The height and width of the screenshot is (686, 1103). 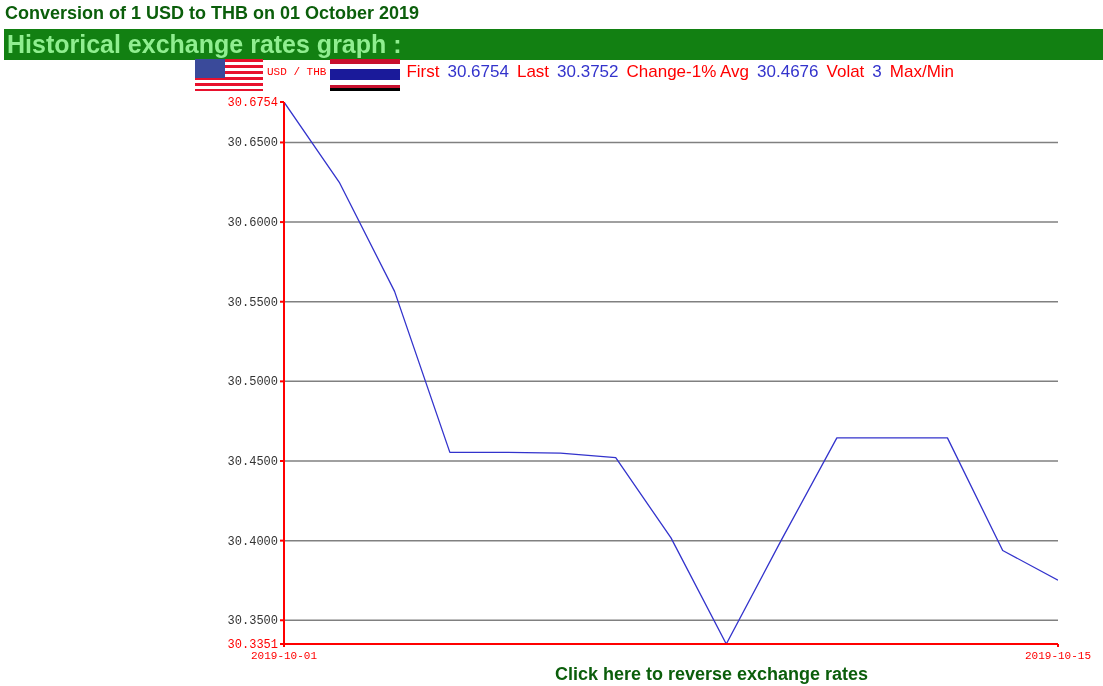 I want to click on x-tick-label: 2019-10-15, so click(x=1058, y=655).